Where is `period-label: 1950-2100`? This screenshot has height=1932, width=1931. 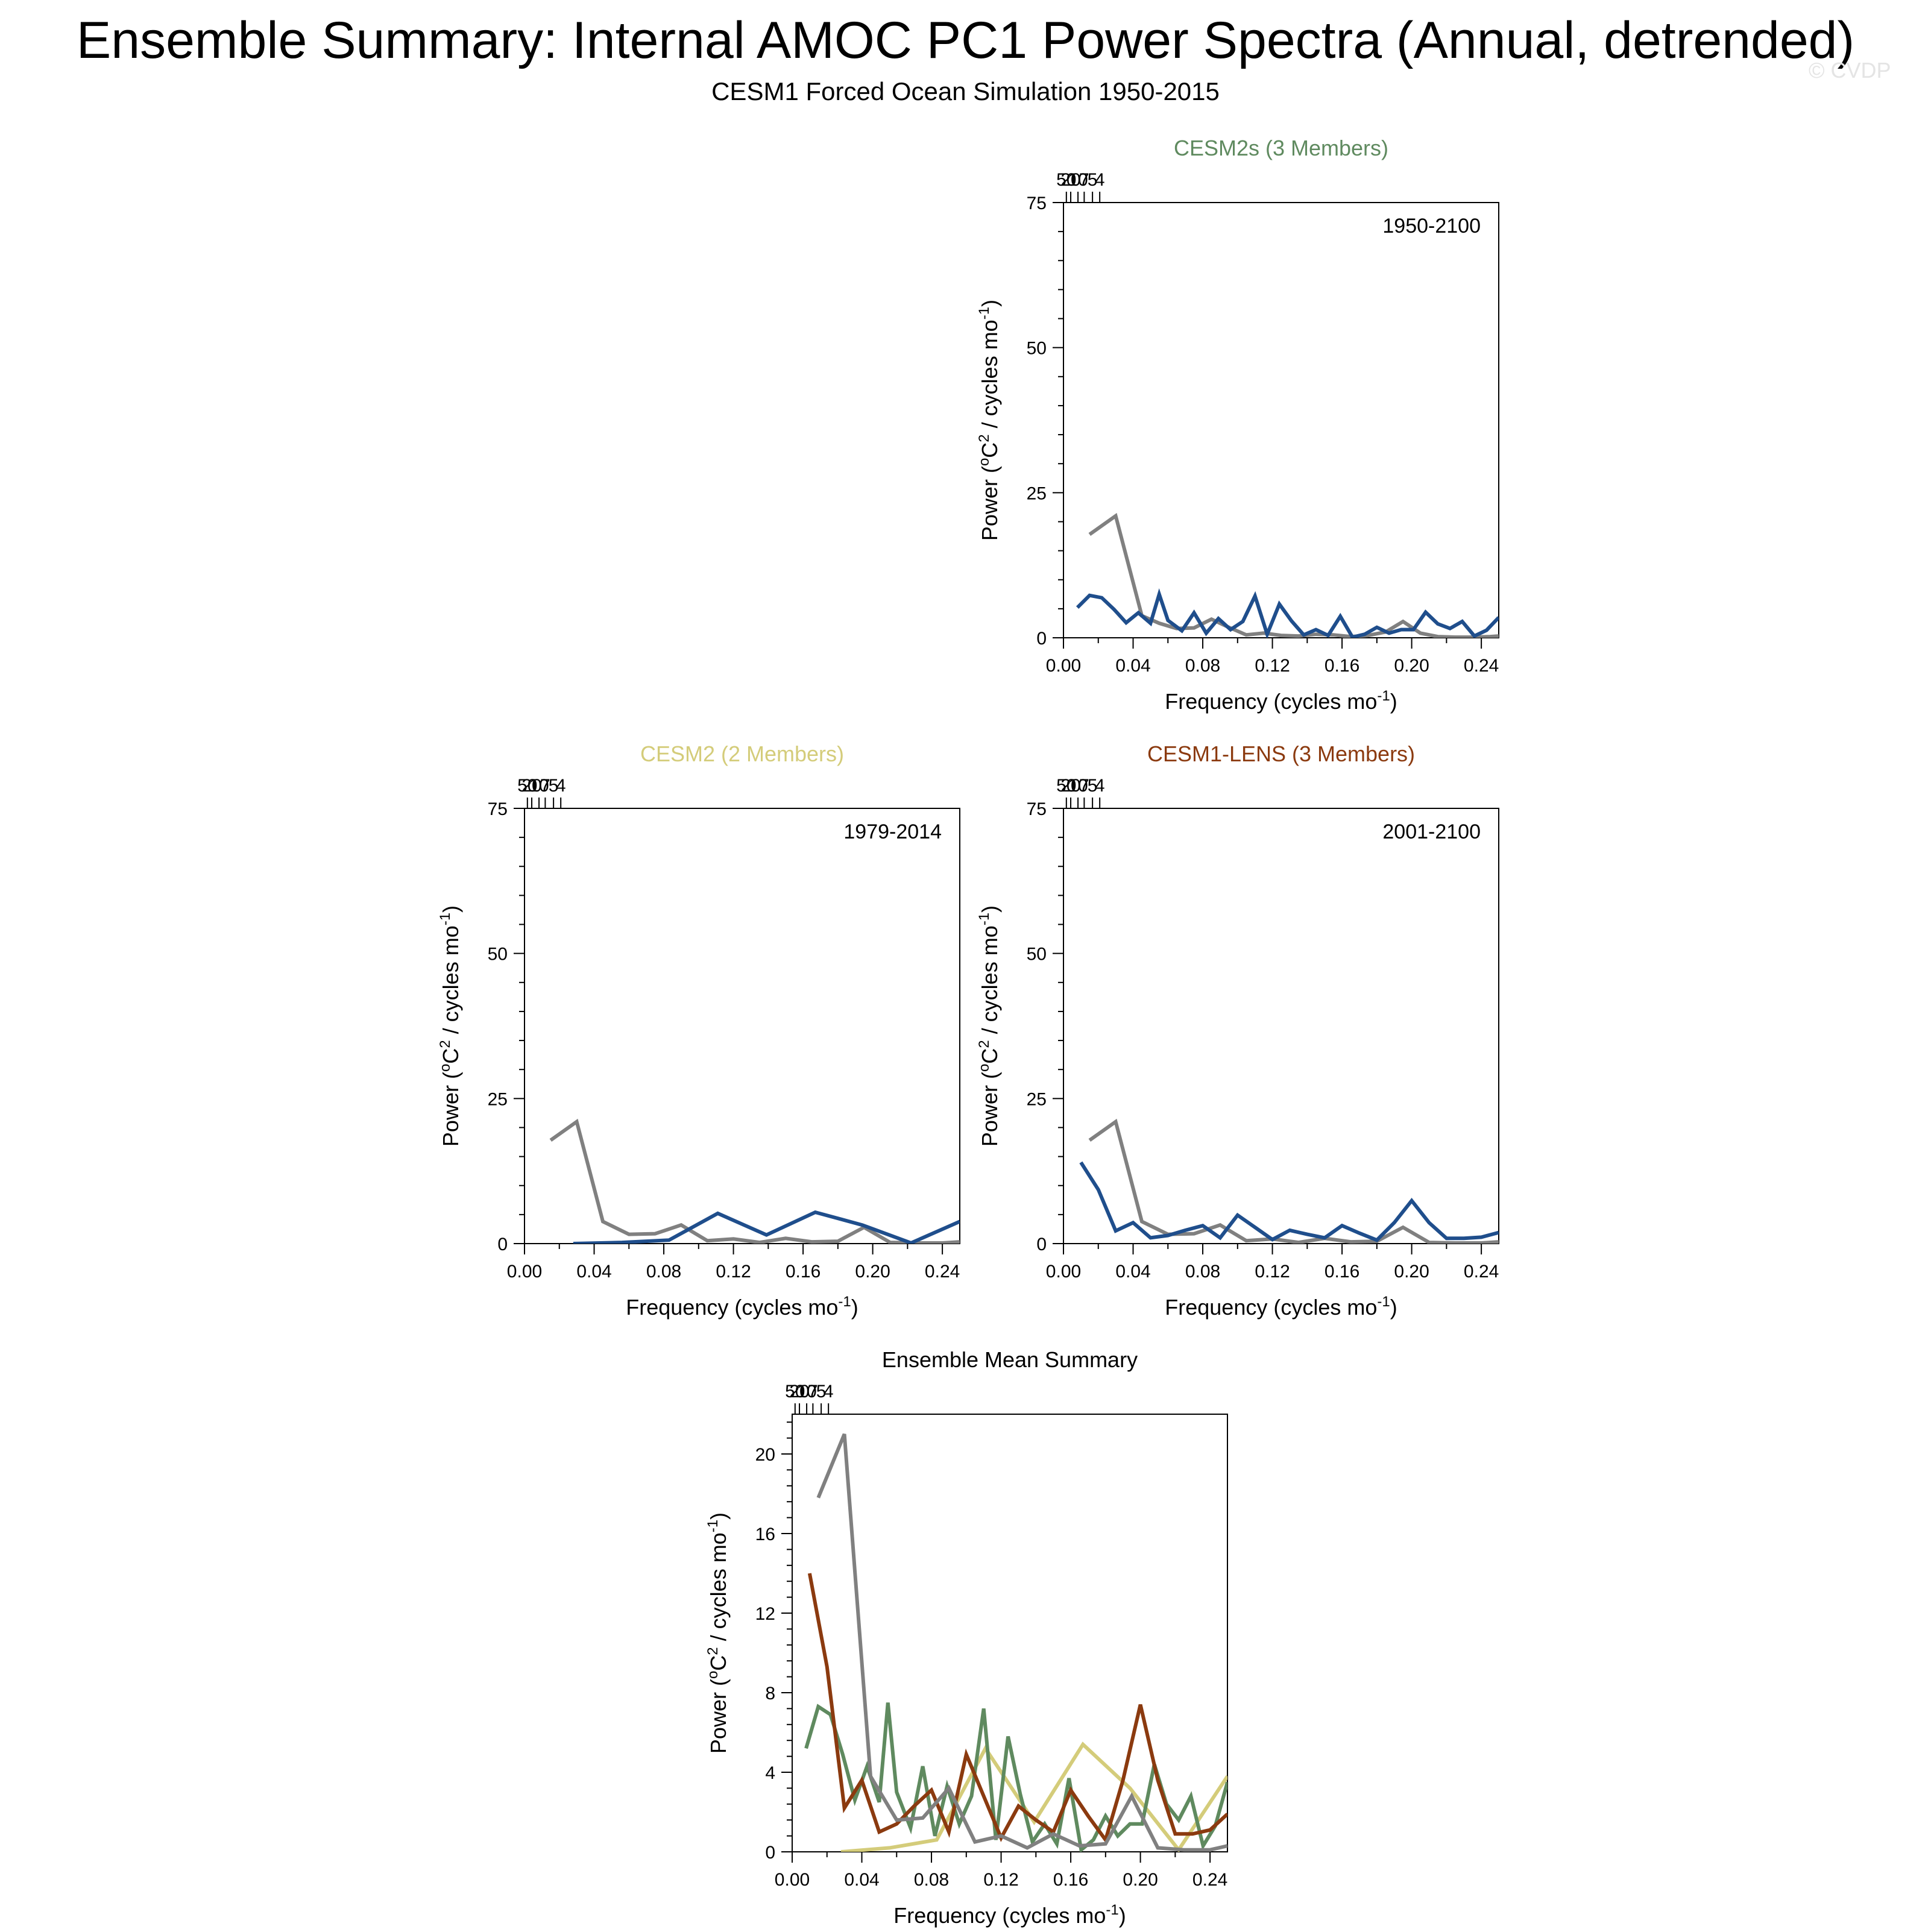 period-label: 1950-2100 is located at coordinates (1431, 226).